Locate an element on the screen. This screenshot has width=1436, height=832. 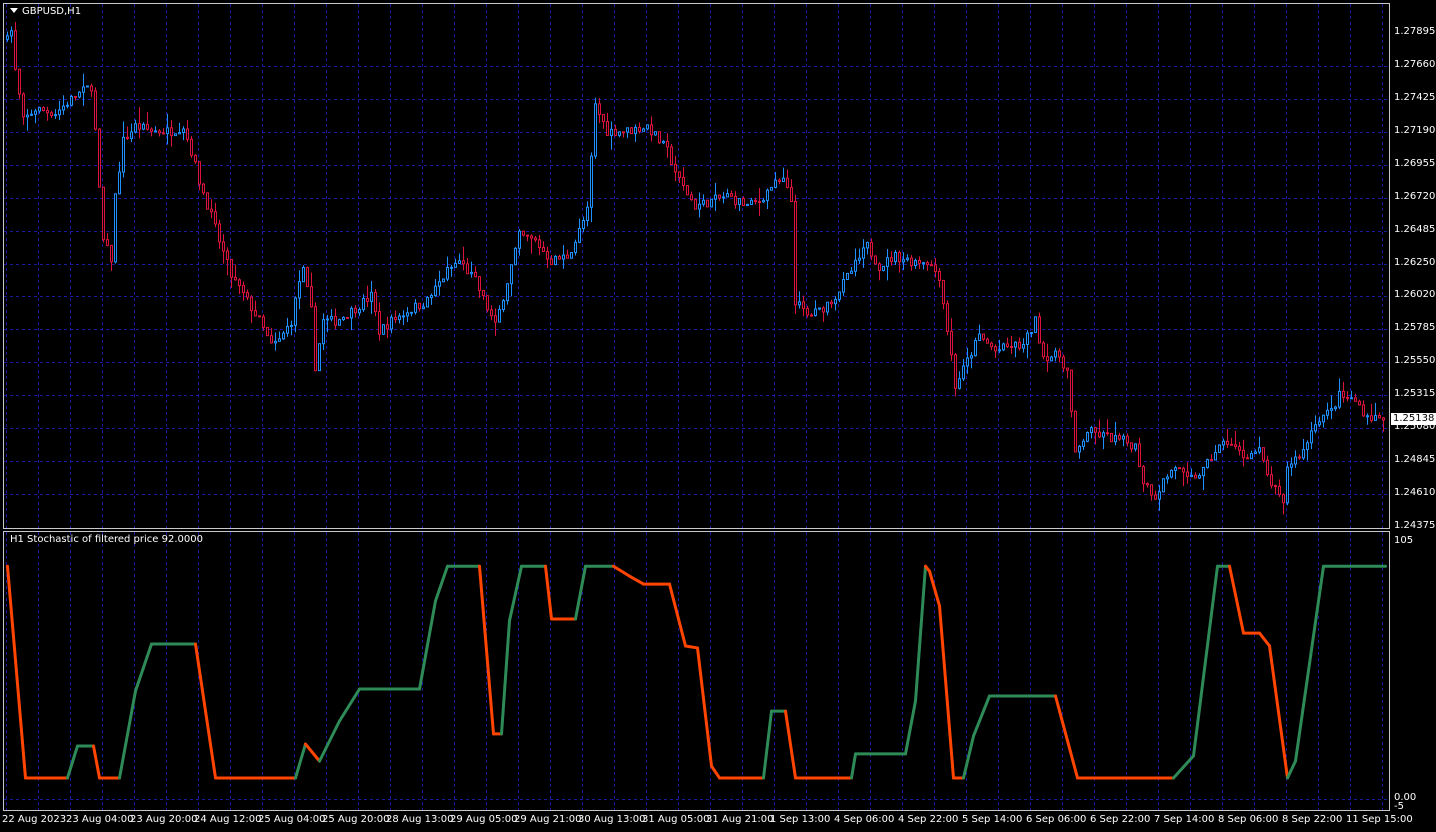
chart-title: GBPUSD,H1 is located at coordinates (45, 11).